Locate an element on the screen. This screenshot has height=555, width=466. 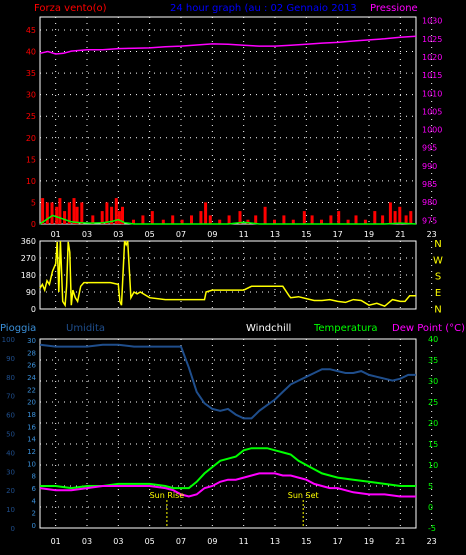
panel3-humidity-tick-label: 30 is located at coordinates (10, 472).